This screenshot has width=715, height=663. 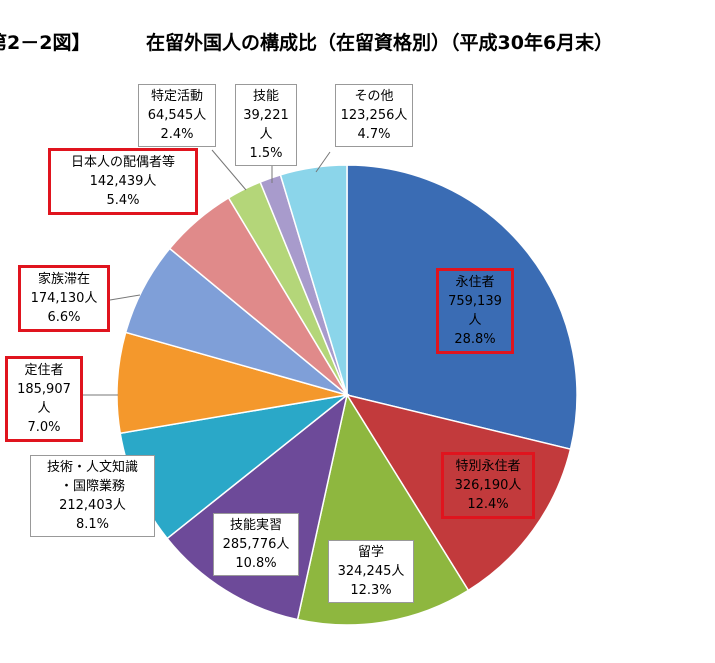 What do you see at coordinates (123, 200) in the screenshot?
I see `percent-label: 5.4%` at bounding box center [123, 200].